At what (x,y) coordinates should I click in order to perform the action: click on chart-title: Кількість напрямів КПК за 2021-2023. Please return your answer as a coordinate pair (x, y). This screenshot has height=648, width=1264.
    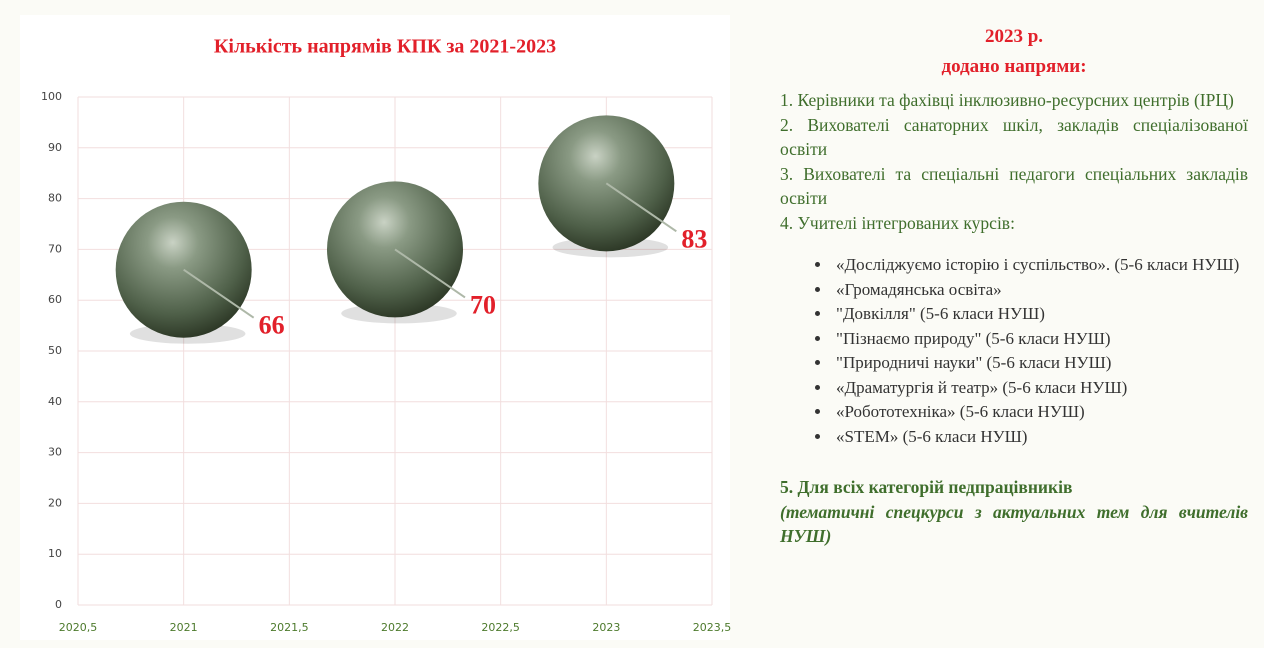
    Looking at the image, I should click on (385, 47).